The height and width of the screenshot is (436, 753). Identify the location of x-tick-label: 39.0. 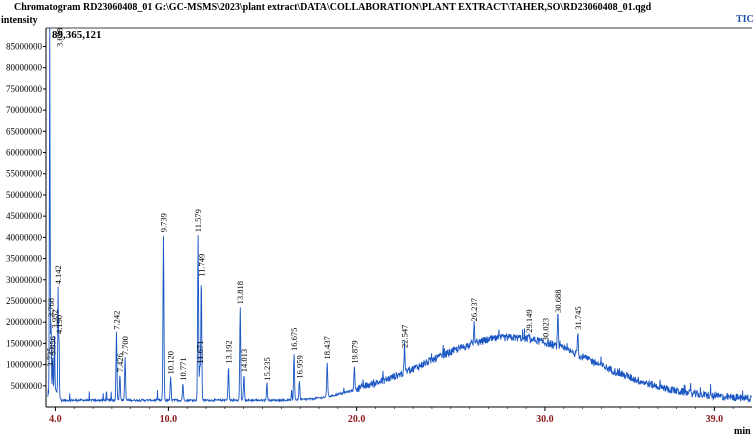
(715, 419).